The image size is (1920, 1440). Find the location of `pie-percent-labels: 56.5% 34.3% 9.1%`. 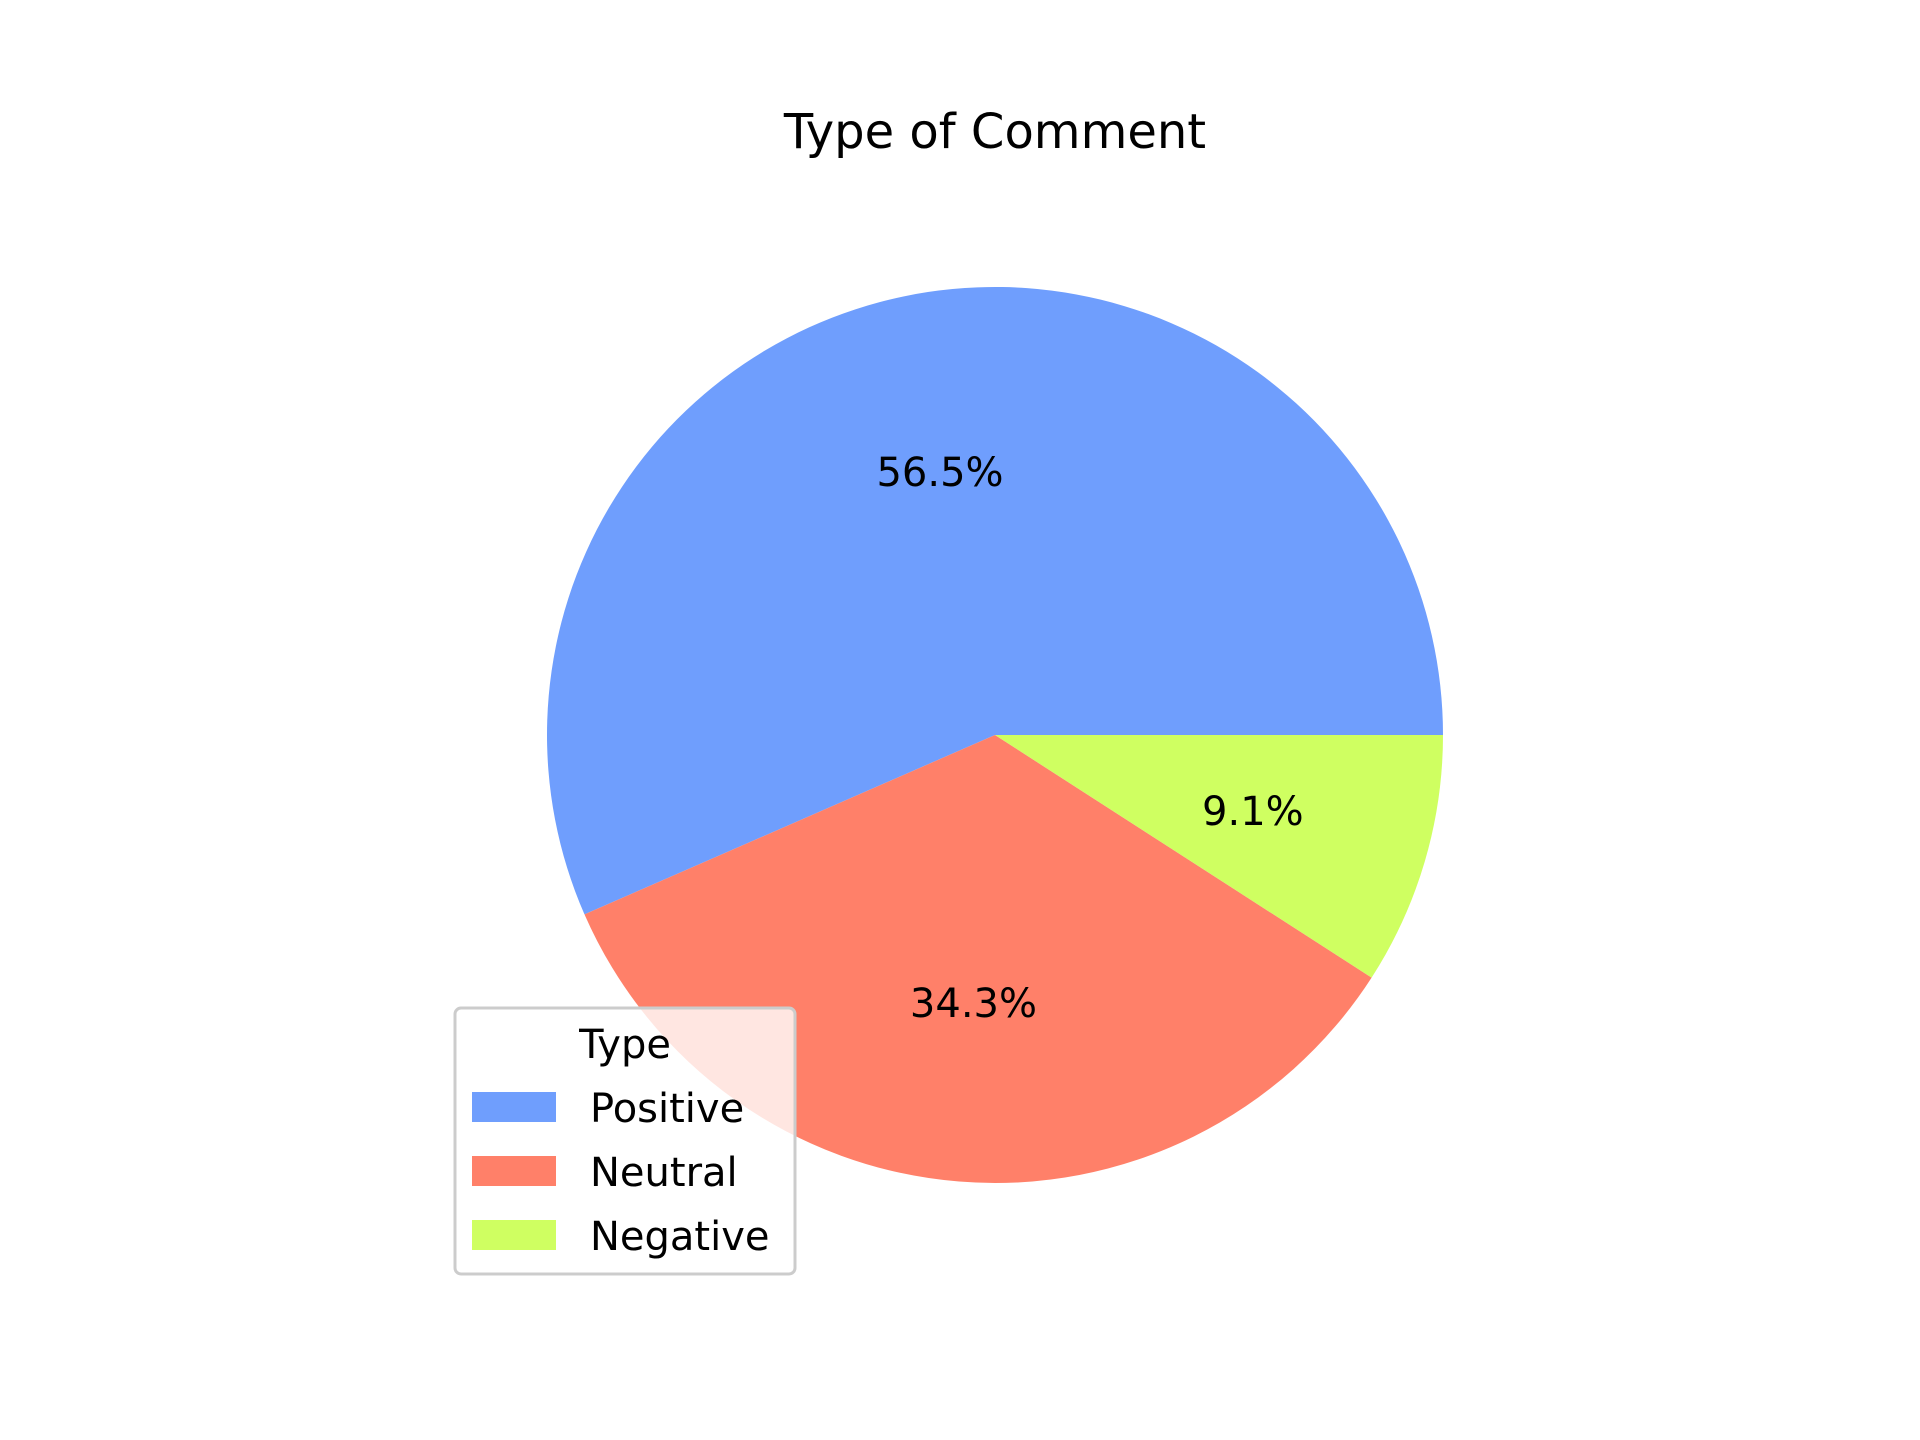

pie-percent-labels: 56.5% 34.3% 9.1% is located at coordinates (1089, 738).